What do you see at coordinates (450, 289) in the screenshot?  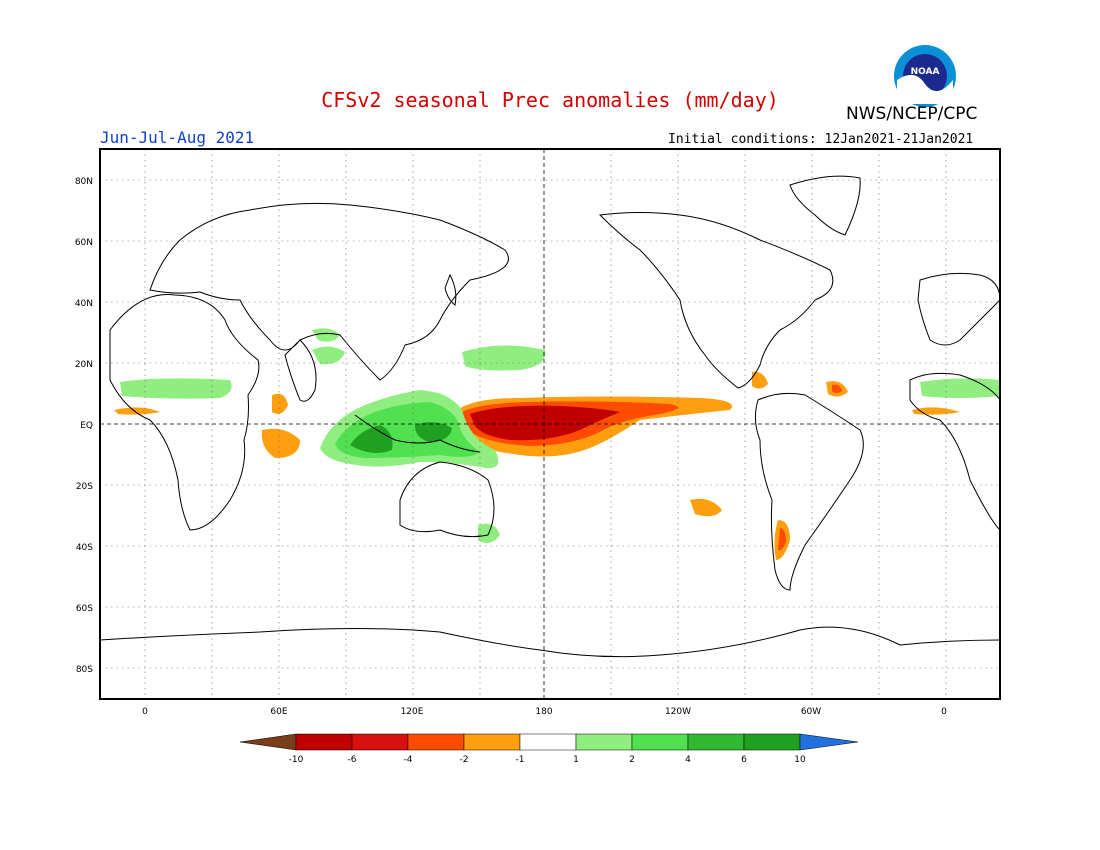 I see `coastline-japan` at bounding box center [450, 289].